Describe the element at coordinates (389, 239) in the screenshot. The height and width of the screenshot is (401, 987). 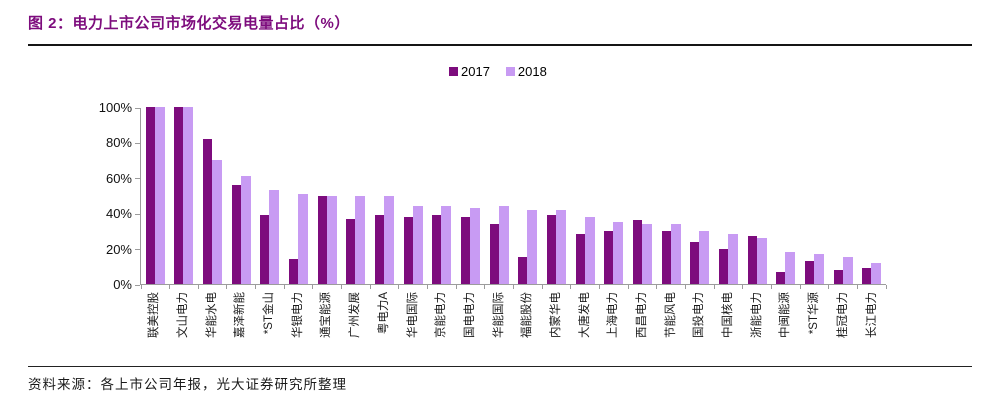
I see `bar-2018-粤电力A` at that location.